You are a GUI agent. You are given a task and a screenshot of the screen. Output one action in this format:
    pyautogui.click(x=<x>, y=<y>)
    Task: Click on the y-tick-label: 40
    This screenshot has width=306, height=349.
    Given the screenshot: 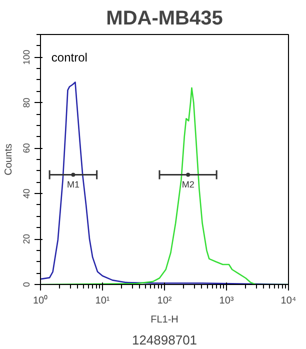 What is the action you would take?
    pyautogui.click(x=27, y=193)
    